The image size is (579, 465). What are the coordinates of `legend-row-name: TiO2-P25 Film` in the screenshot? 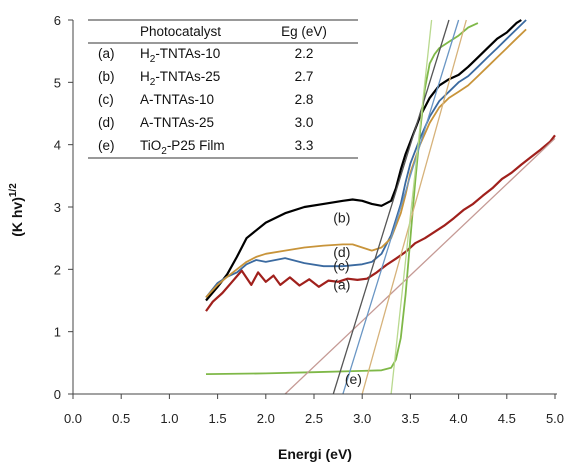 It's located at (182, 147).